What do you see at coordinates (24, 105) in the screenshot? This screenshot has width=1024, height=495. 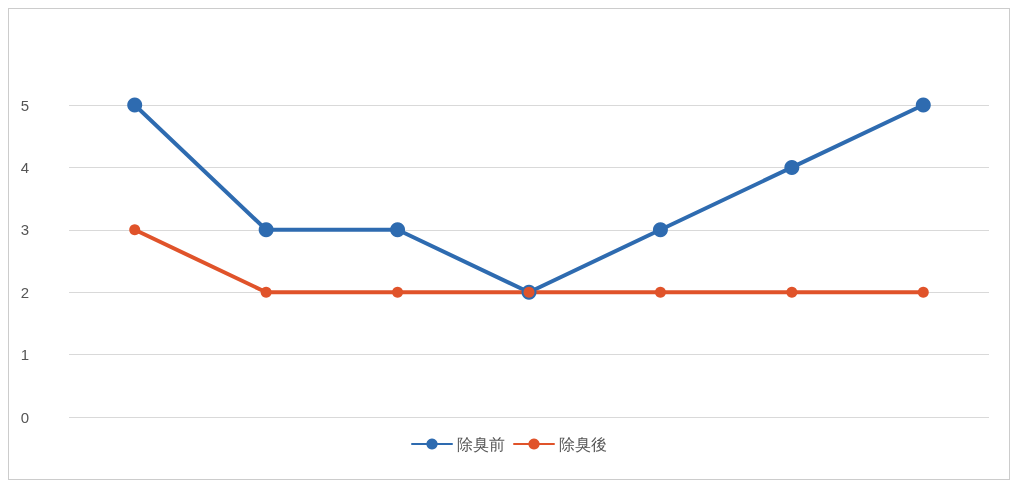 I see `y-tick-label: 5` at bounding box center [24, 105].